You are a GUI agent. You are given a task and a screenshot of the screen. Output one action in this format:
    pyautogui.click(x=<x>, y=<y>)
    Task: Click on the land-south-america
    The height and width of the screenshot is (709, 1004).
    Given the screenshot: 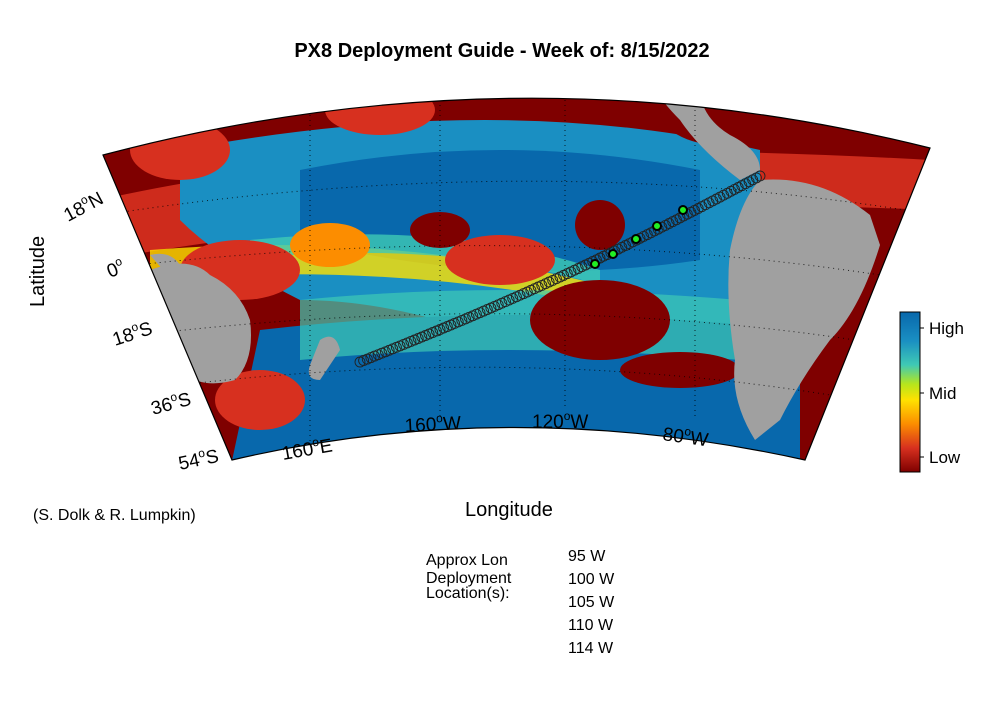 What is the action you would take?
    pyautogui.click(x=804, y=309)
    